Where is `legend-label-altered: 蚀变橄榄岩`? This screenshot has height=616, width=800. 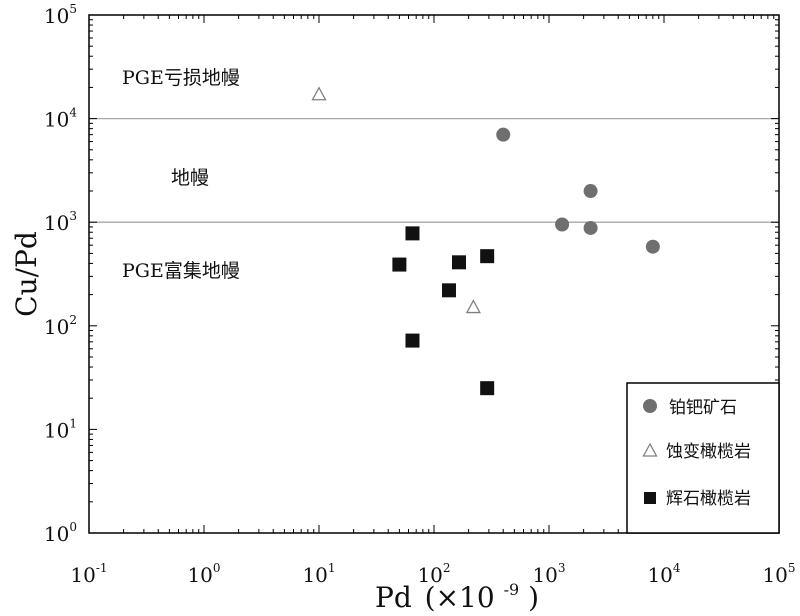 legend-label-altered: 蚀变橄榄岩 is located at coordinates (708, 452).